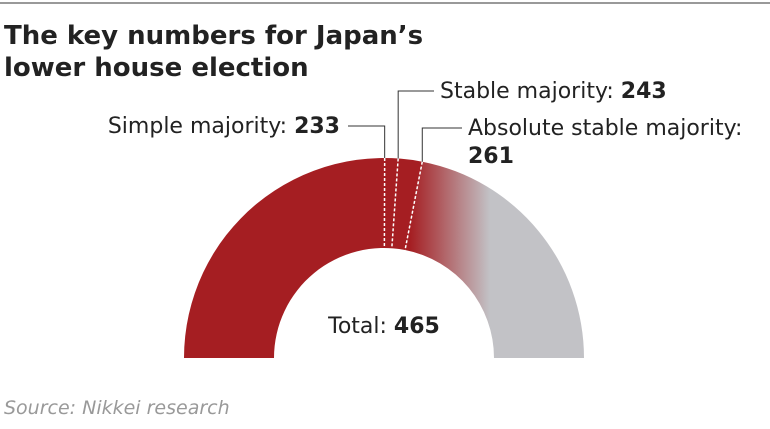 The width and height of the screenshot is (770, 429). I want to click on marker-name: Absolute stable majority:, so click(605, 128).